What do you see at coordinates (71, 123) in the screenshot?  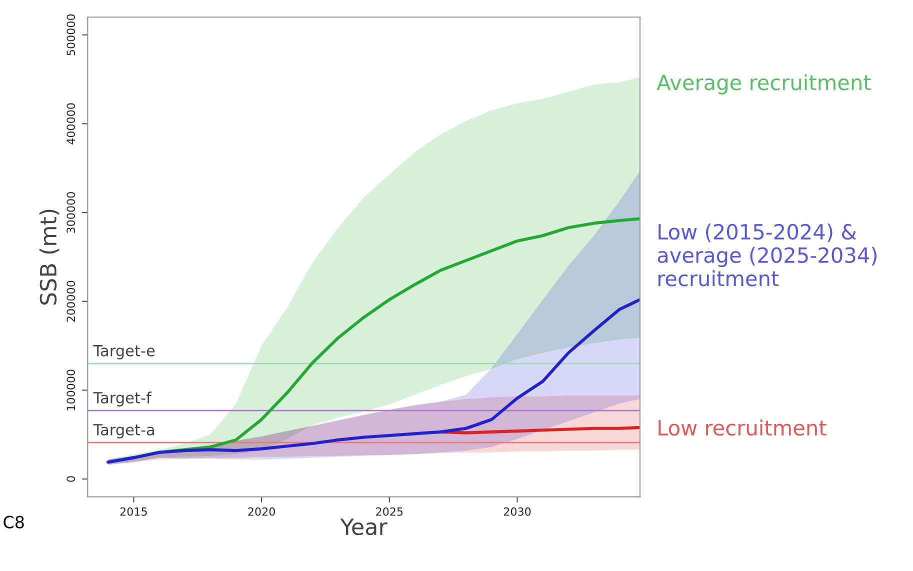 I see `y-tick-label: 400000` at bounding box center [71, 123].